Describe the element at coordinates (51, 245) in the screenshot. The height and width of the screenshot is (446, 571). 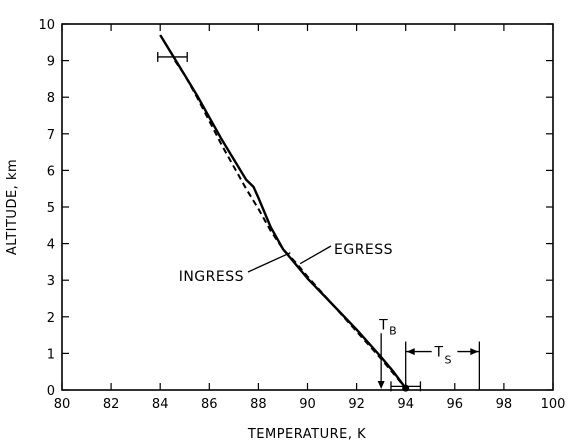
I see `y-tick-label: 4` at that location.